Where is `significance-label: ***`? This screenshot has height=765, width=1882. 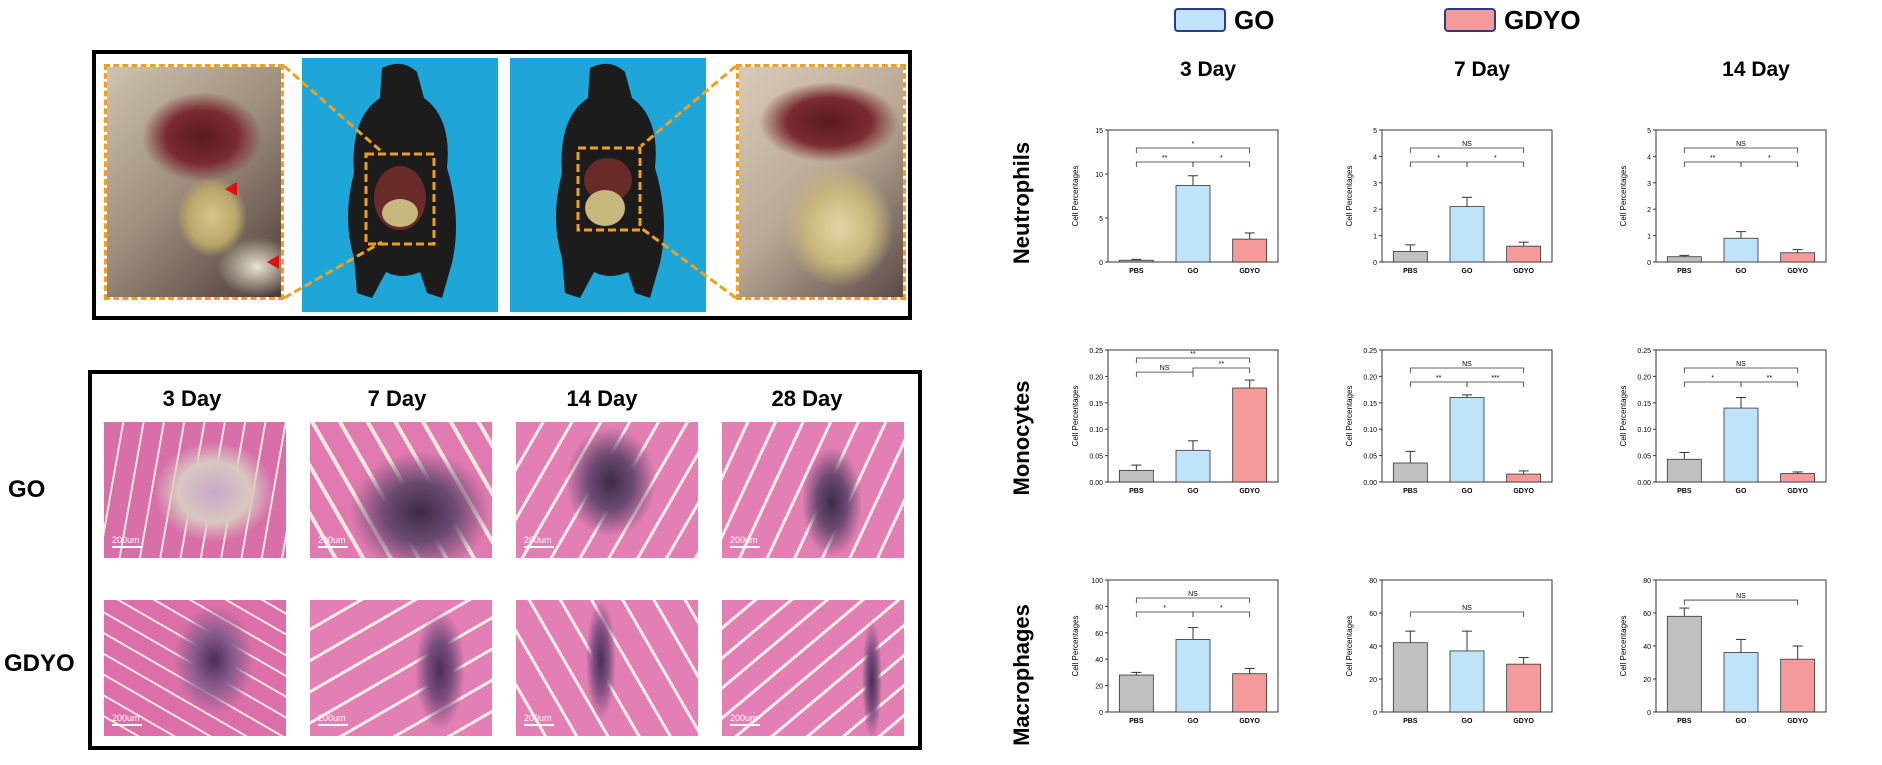 significance-label: *** is located at coordinates (1495, 378).